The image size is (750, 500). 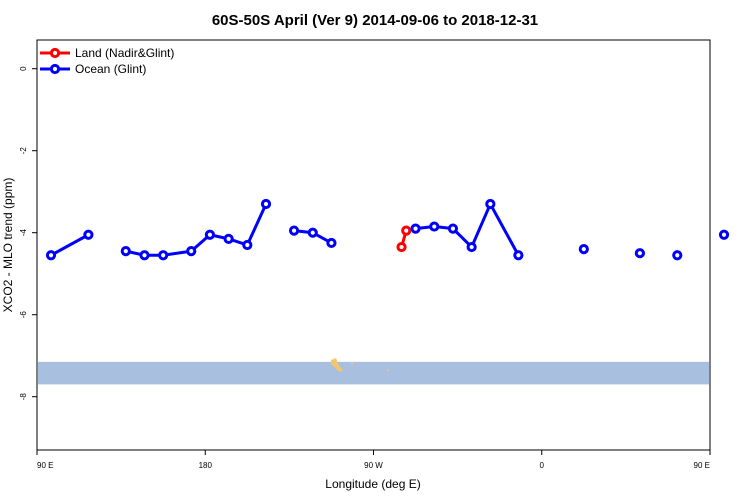 I want to click on series-line, so click(x=70, y=245).